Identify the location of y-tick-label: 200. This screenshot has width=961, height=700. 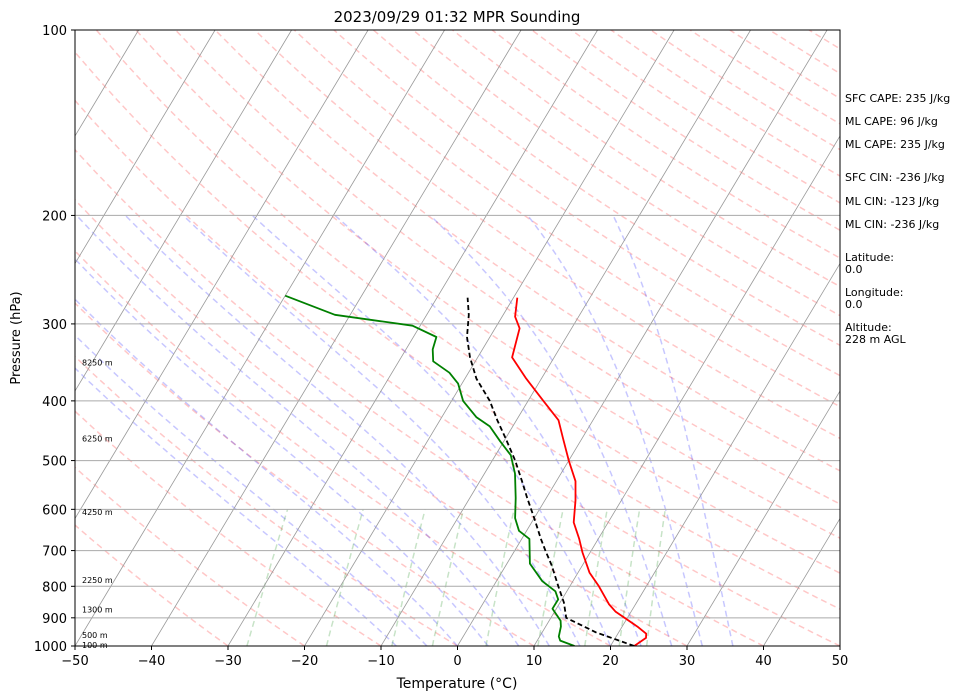
(54, 216).